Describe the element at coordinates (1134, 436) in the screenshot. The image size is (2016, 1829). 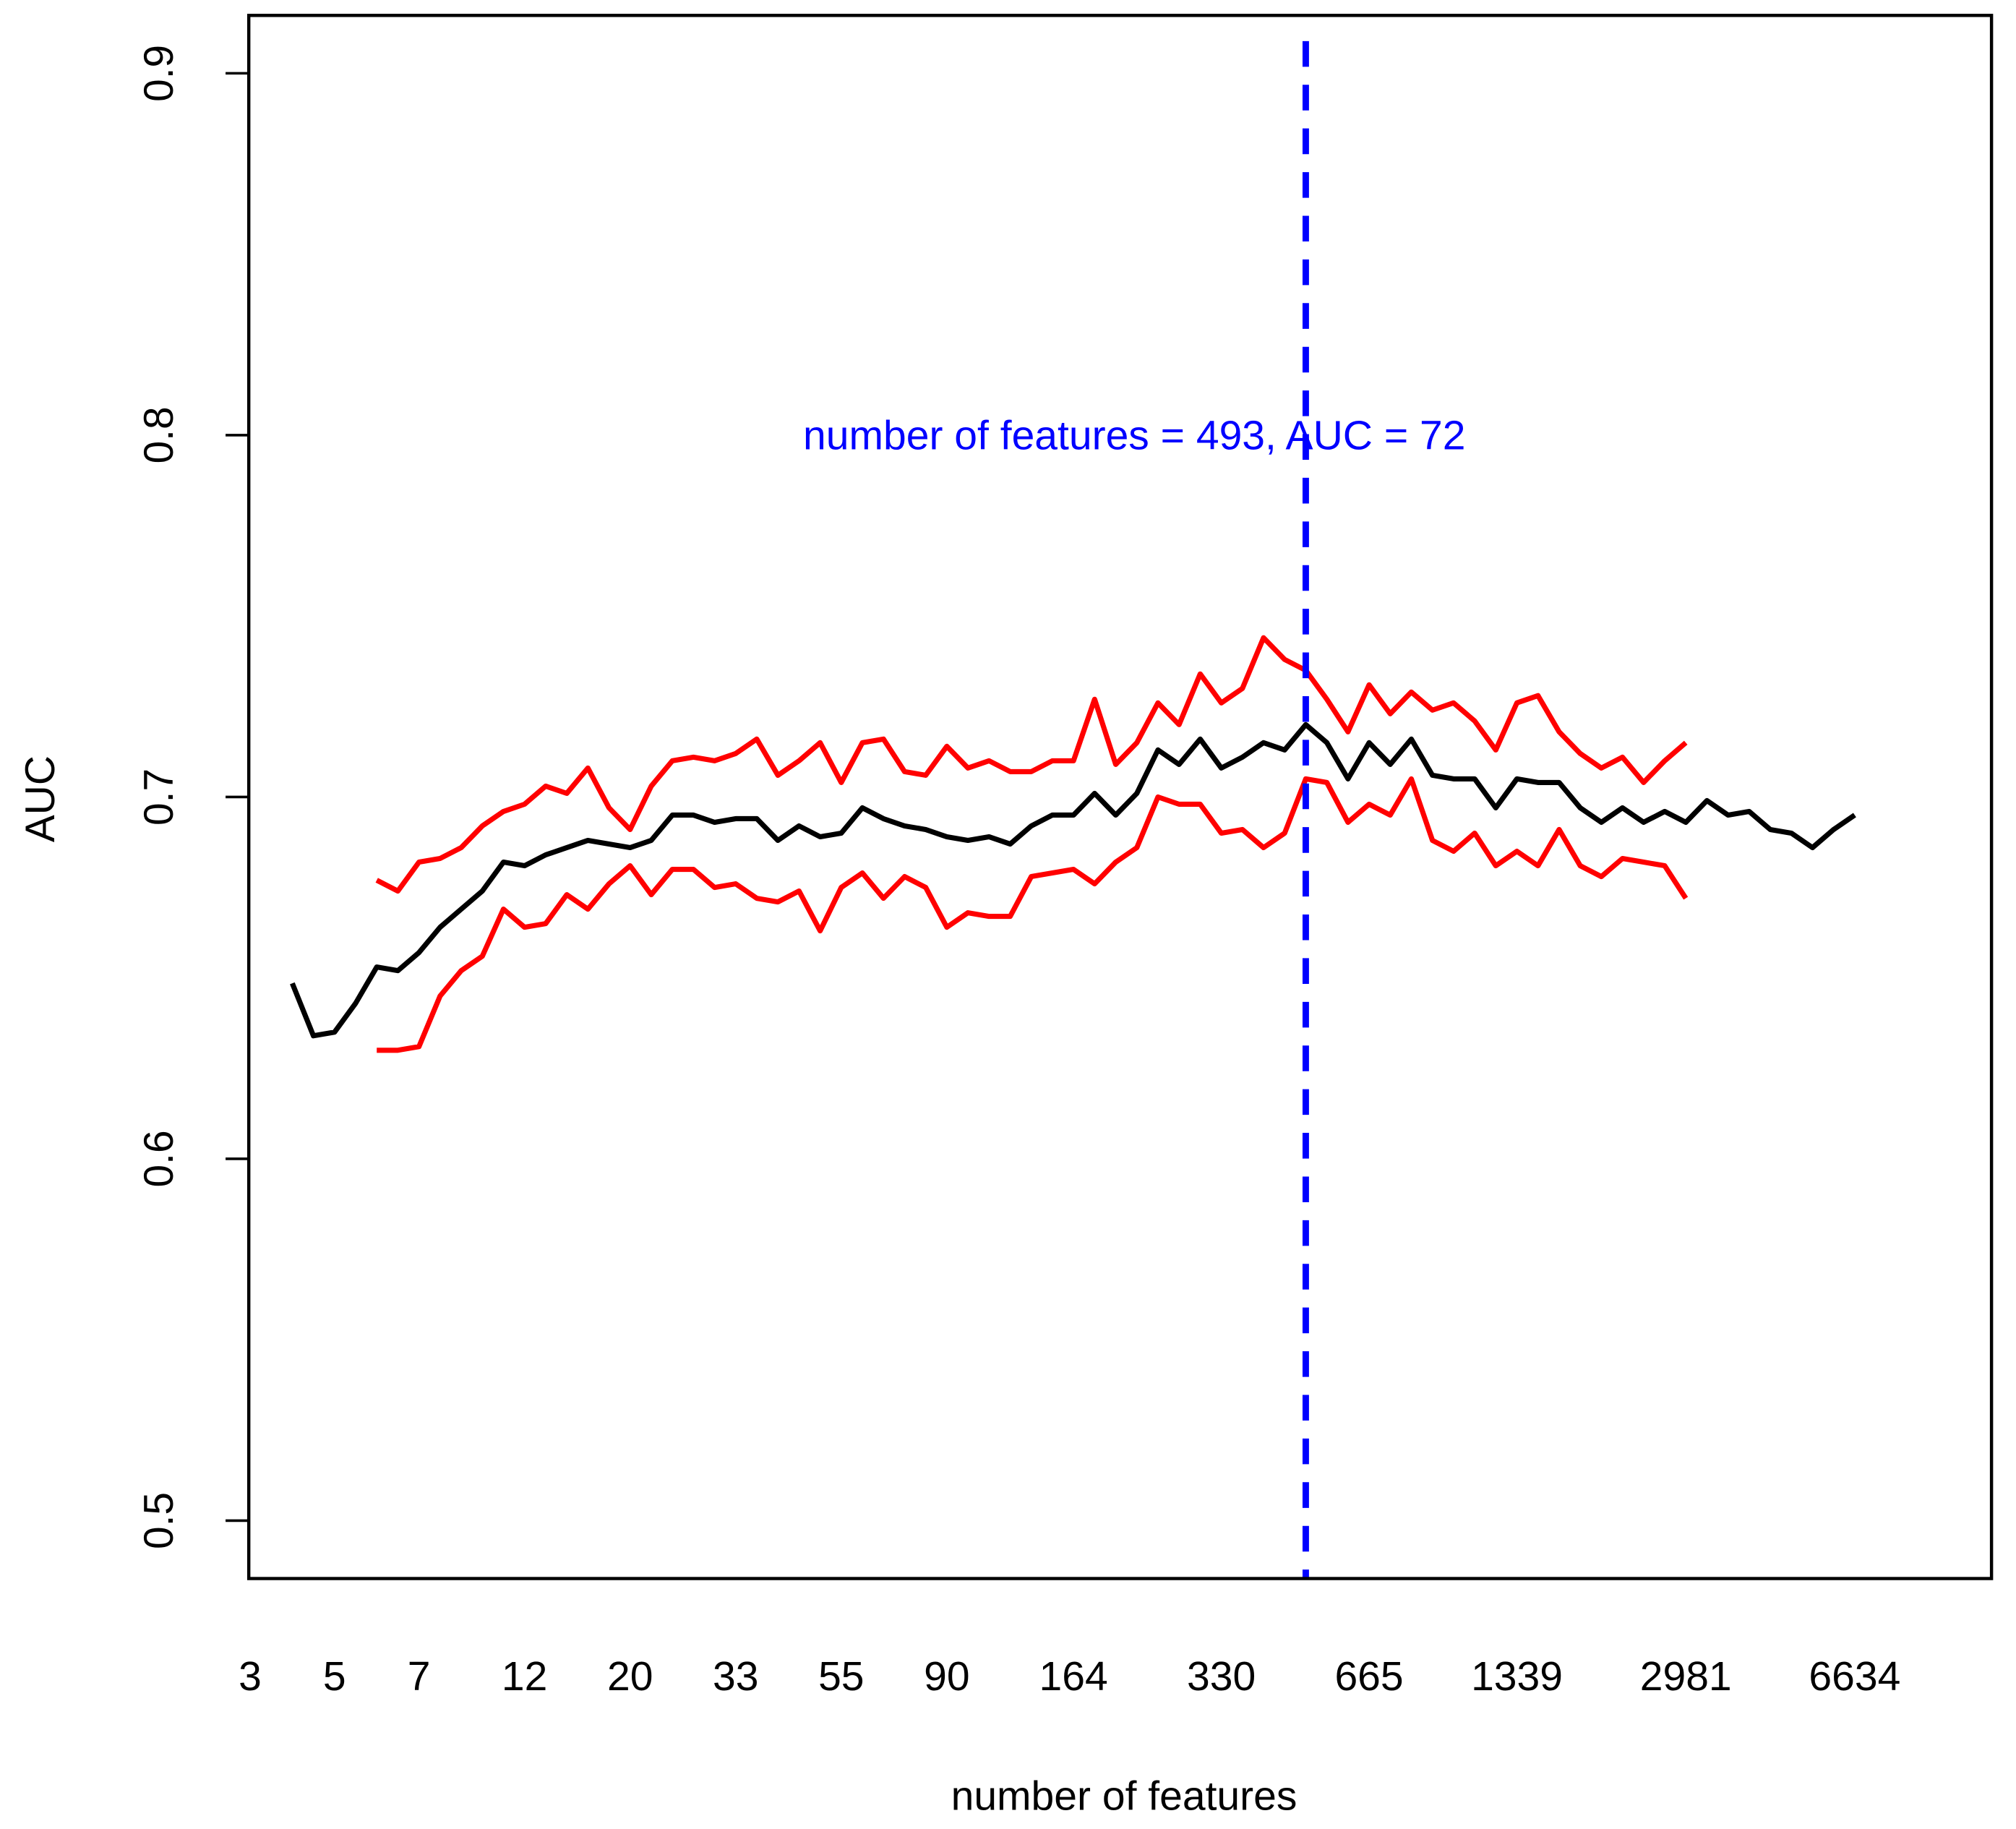
I see `annotation: number of features = 493, AUC = 72` at that location.